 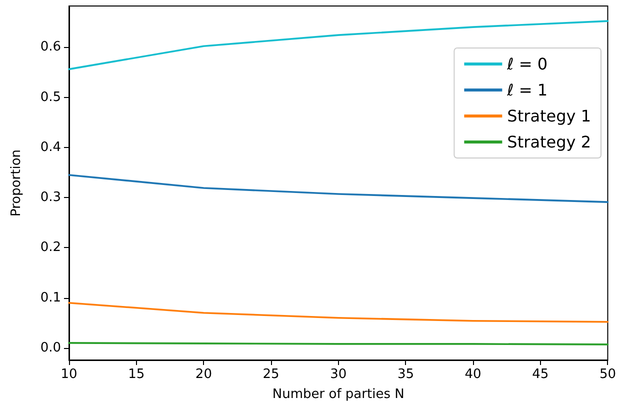 I want to click on x-tick-label: 10, so click(x=69, y=374).